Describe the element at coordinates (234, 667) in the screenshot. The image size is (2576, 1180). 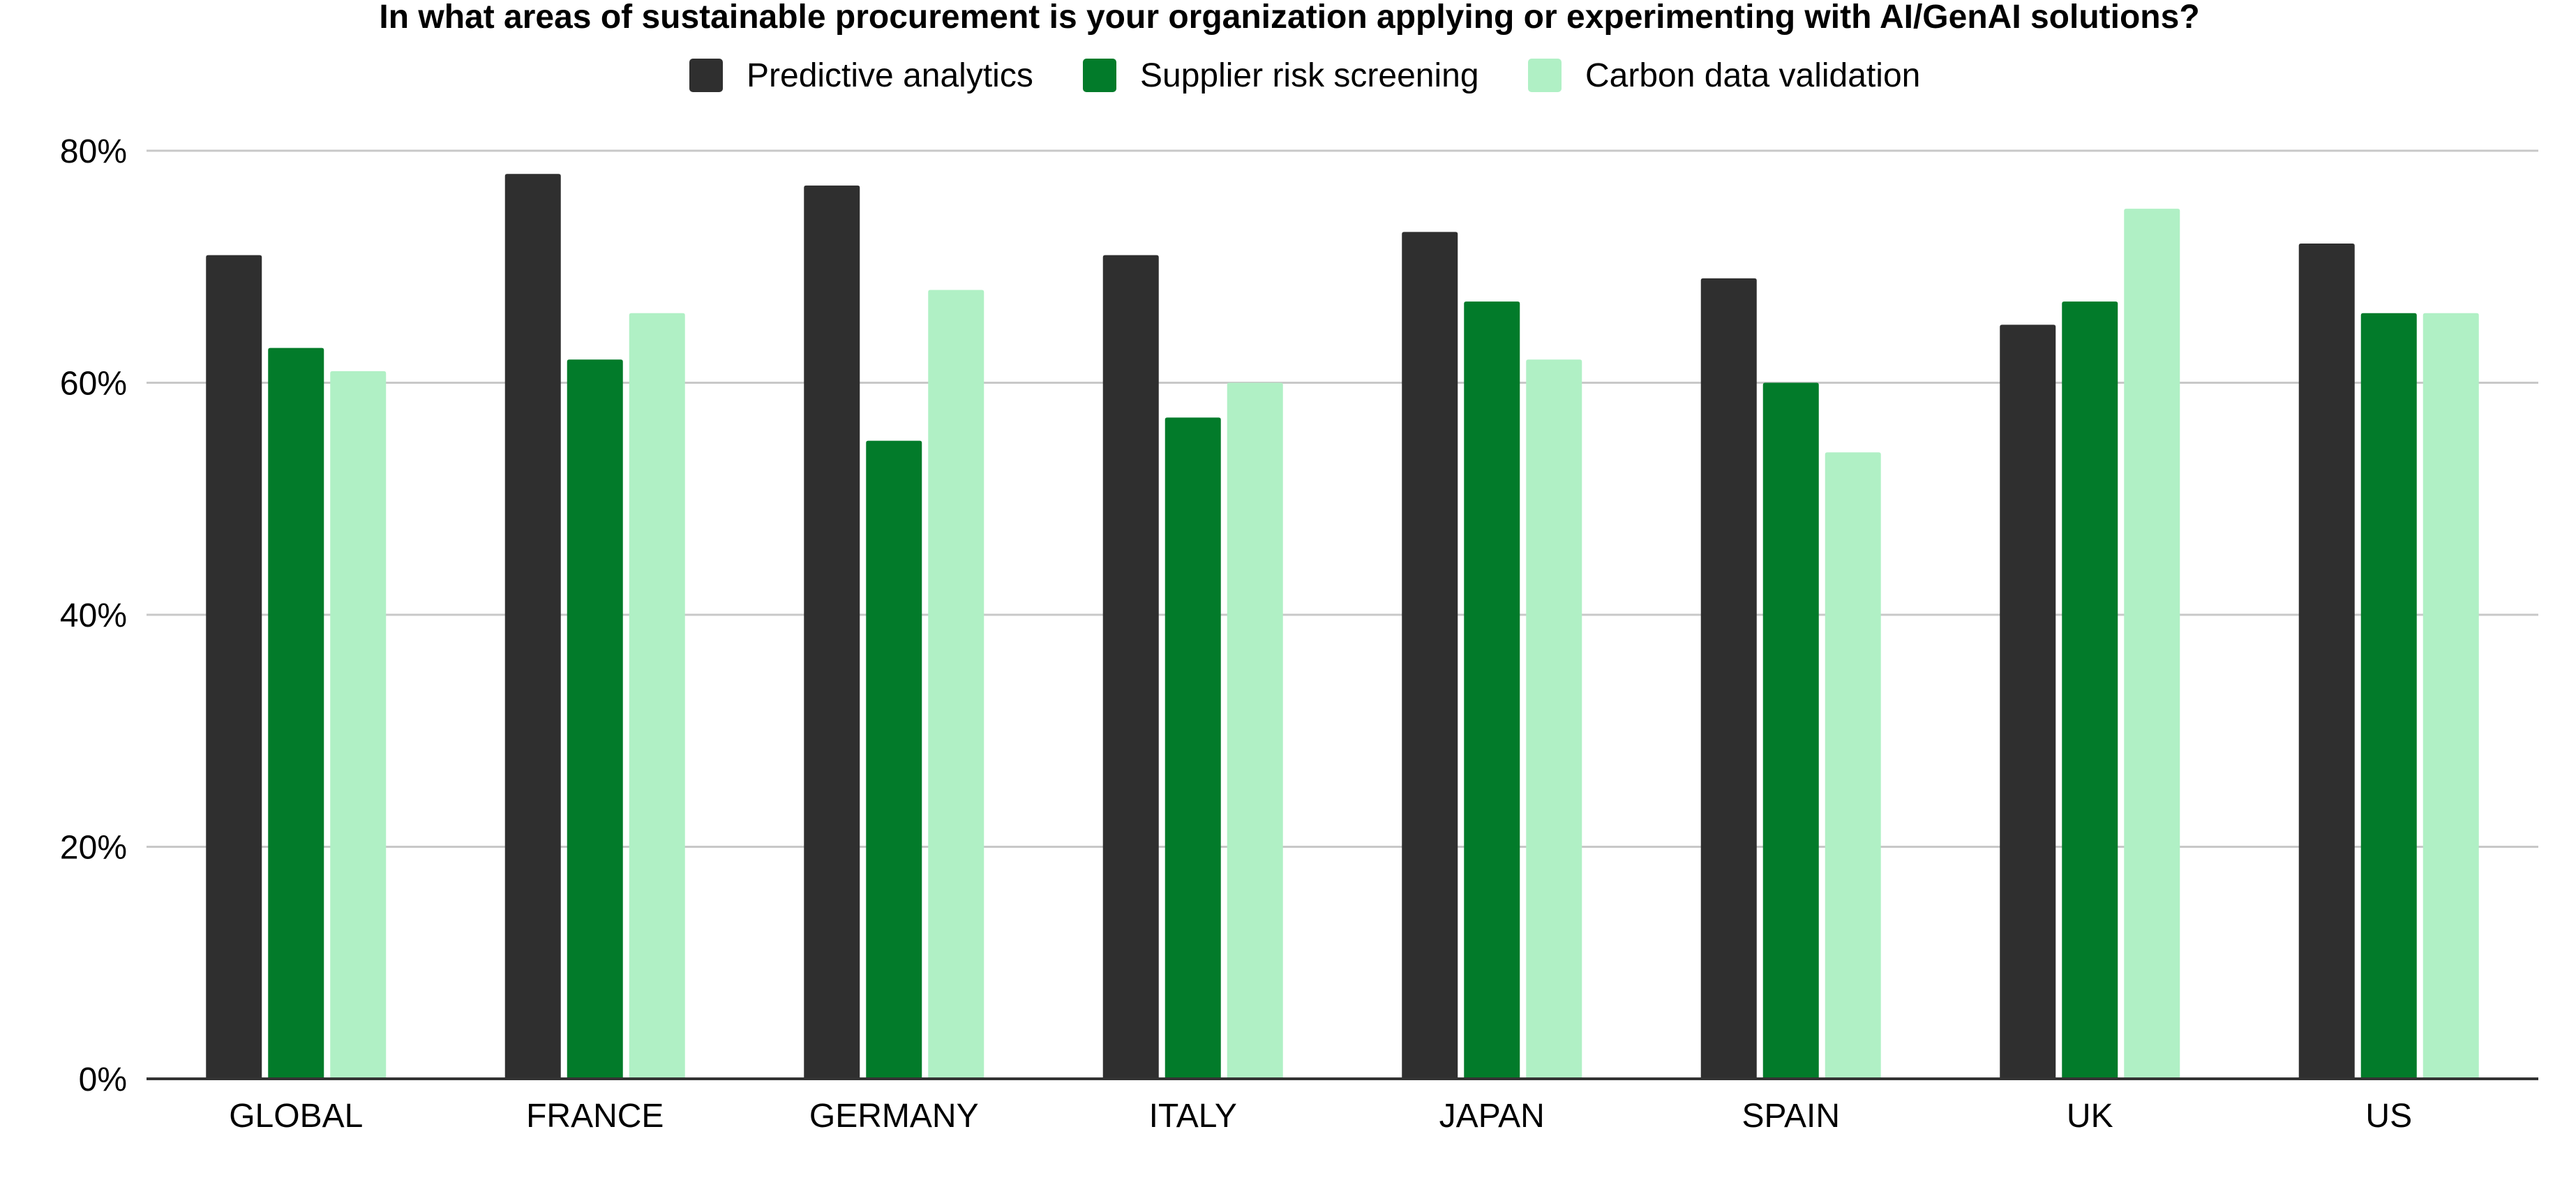
I see `bar-predictive-analytics-global` at that location.